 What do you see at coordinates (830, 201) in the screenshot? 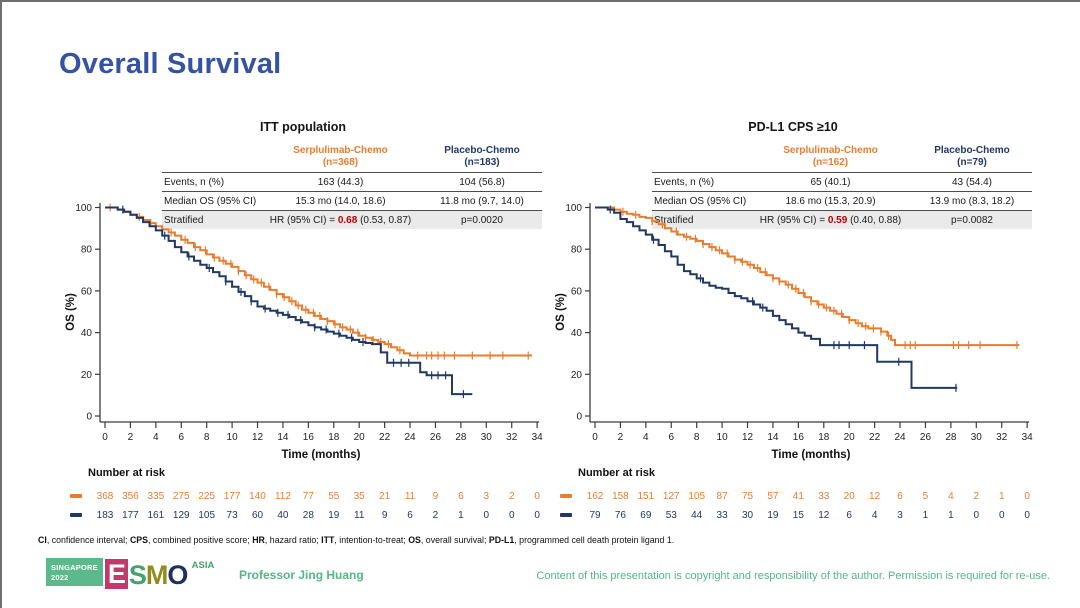
I see `median-serplulimab: 18.6 mo (15.3, 20.9)` at bounding box center [830, 201].